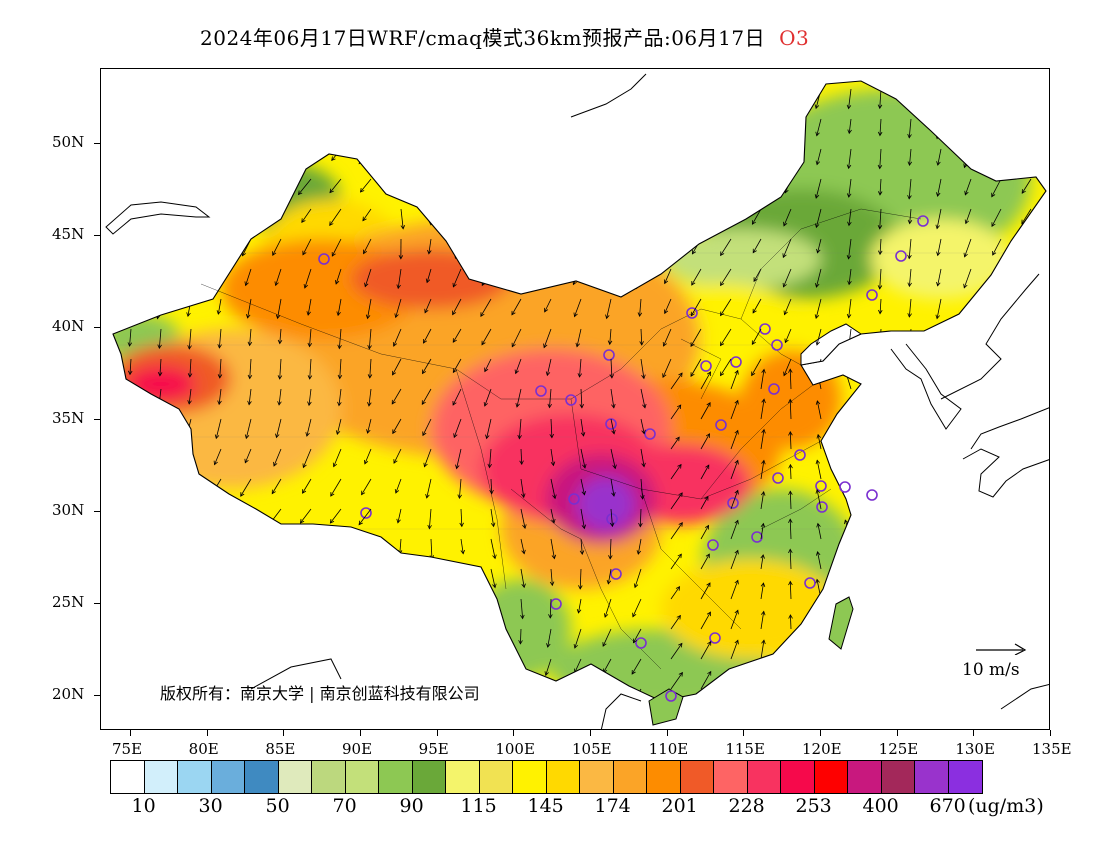 This screenshot has width=1100, height=850. What do you see at coordinates (546, 777) in the screenshot?
I see `color-legend` at bounding box center [546, 777].